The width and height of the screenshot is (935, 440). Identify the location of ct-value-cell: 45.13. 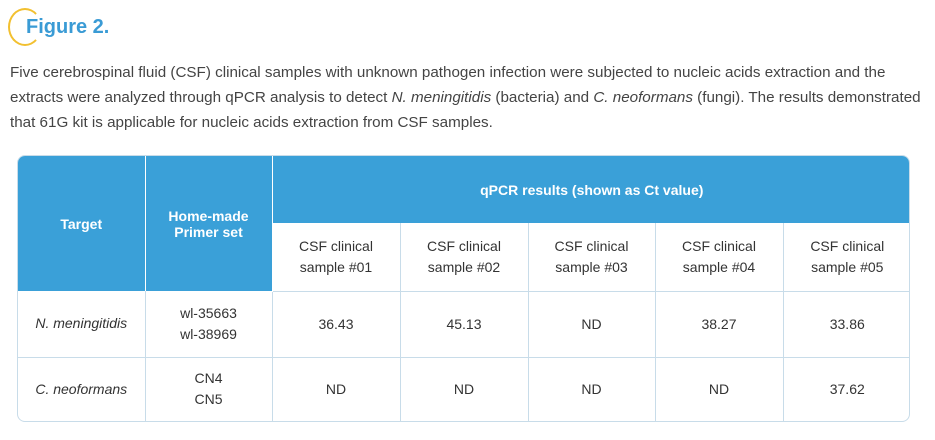
(464, 324).